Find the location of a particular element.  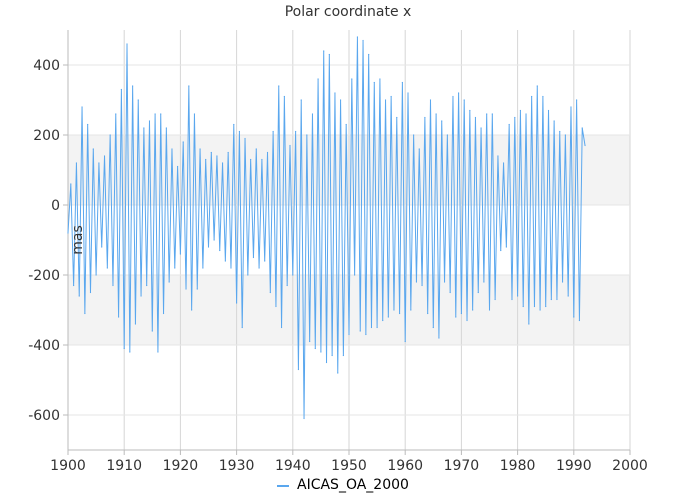

y-tick-label-400: 400 is located at coordinates (46, 66).